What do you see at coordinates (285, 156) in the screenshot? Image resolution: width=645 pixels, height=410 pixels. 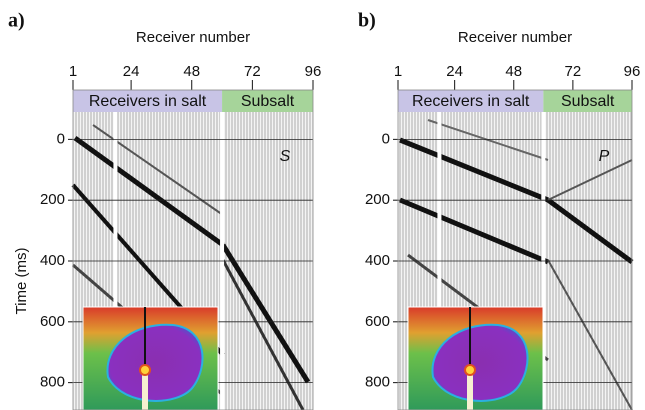 I see `annotation: S` at bounding box center [285, 156].